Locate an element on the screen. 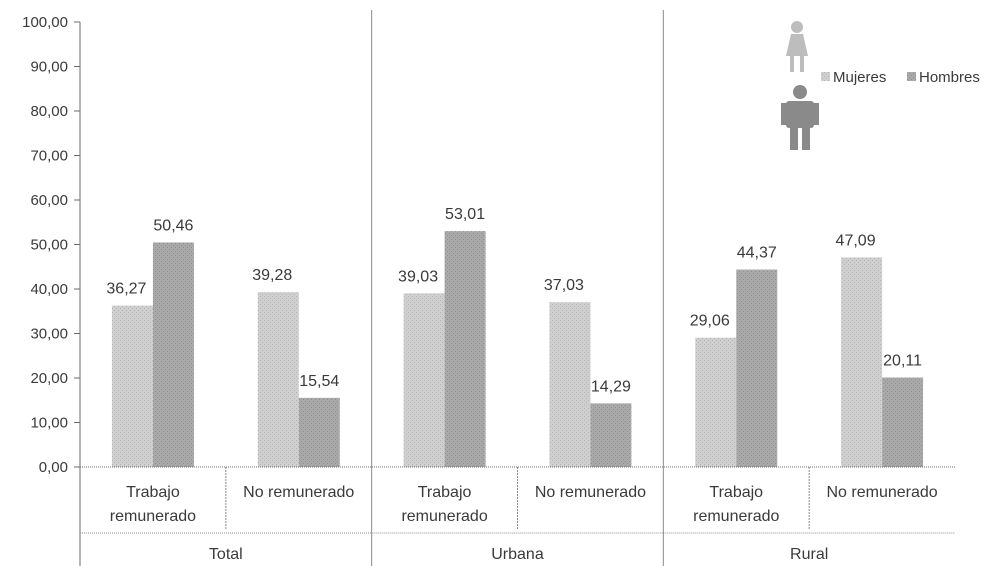 The image size is (997, 566). data-label: 53,01 is located at coordinates (465, 214).